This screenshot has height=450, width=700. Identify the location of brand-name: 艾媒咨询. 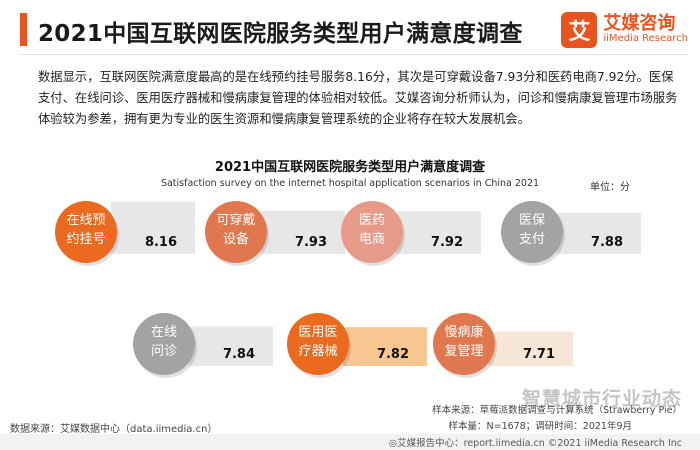
(639, 24).